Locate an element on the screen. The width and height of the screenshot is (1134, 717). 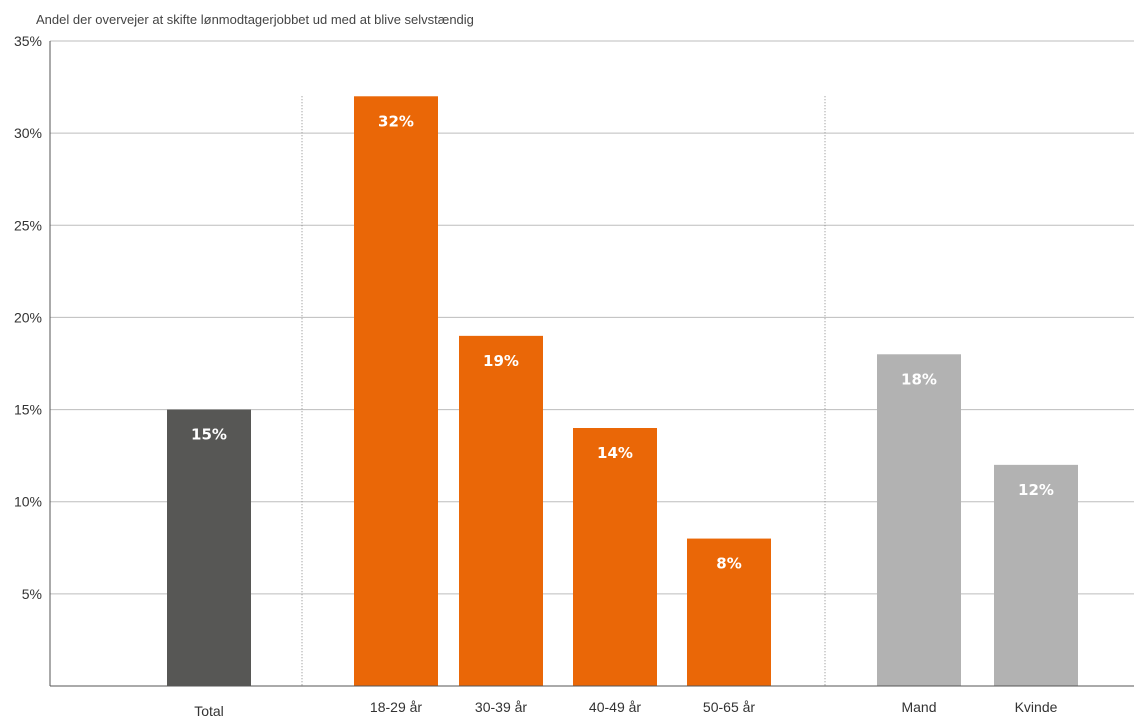
bar-value-label: 8% is located at coordinates (728, 564).